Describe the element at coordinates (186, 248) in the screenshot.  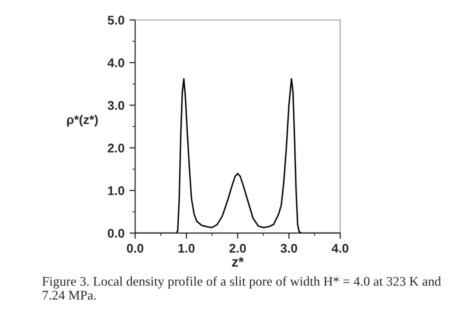
I see `x-tick-label: 1.0` at that location.